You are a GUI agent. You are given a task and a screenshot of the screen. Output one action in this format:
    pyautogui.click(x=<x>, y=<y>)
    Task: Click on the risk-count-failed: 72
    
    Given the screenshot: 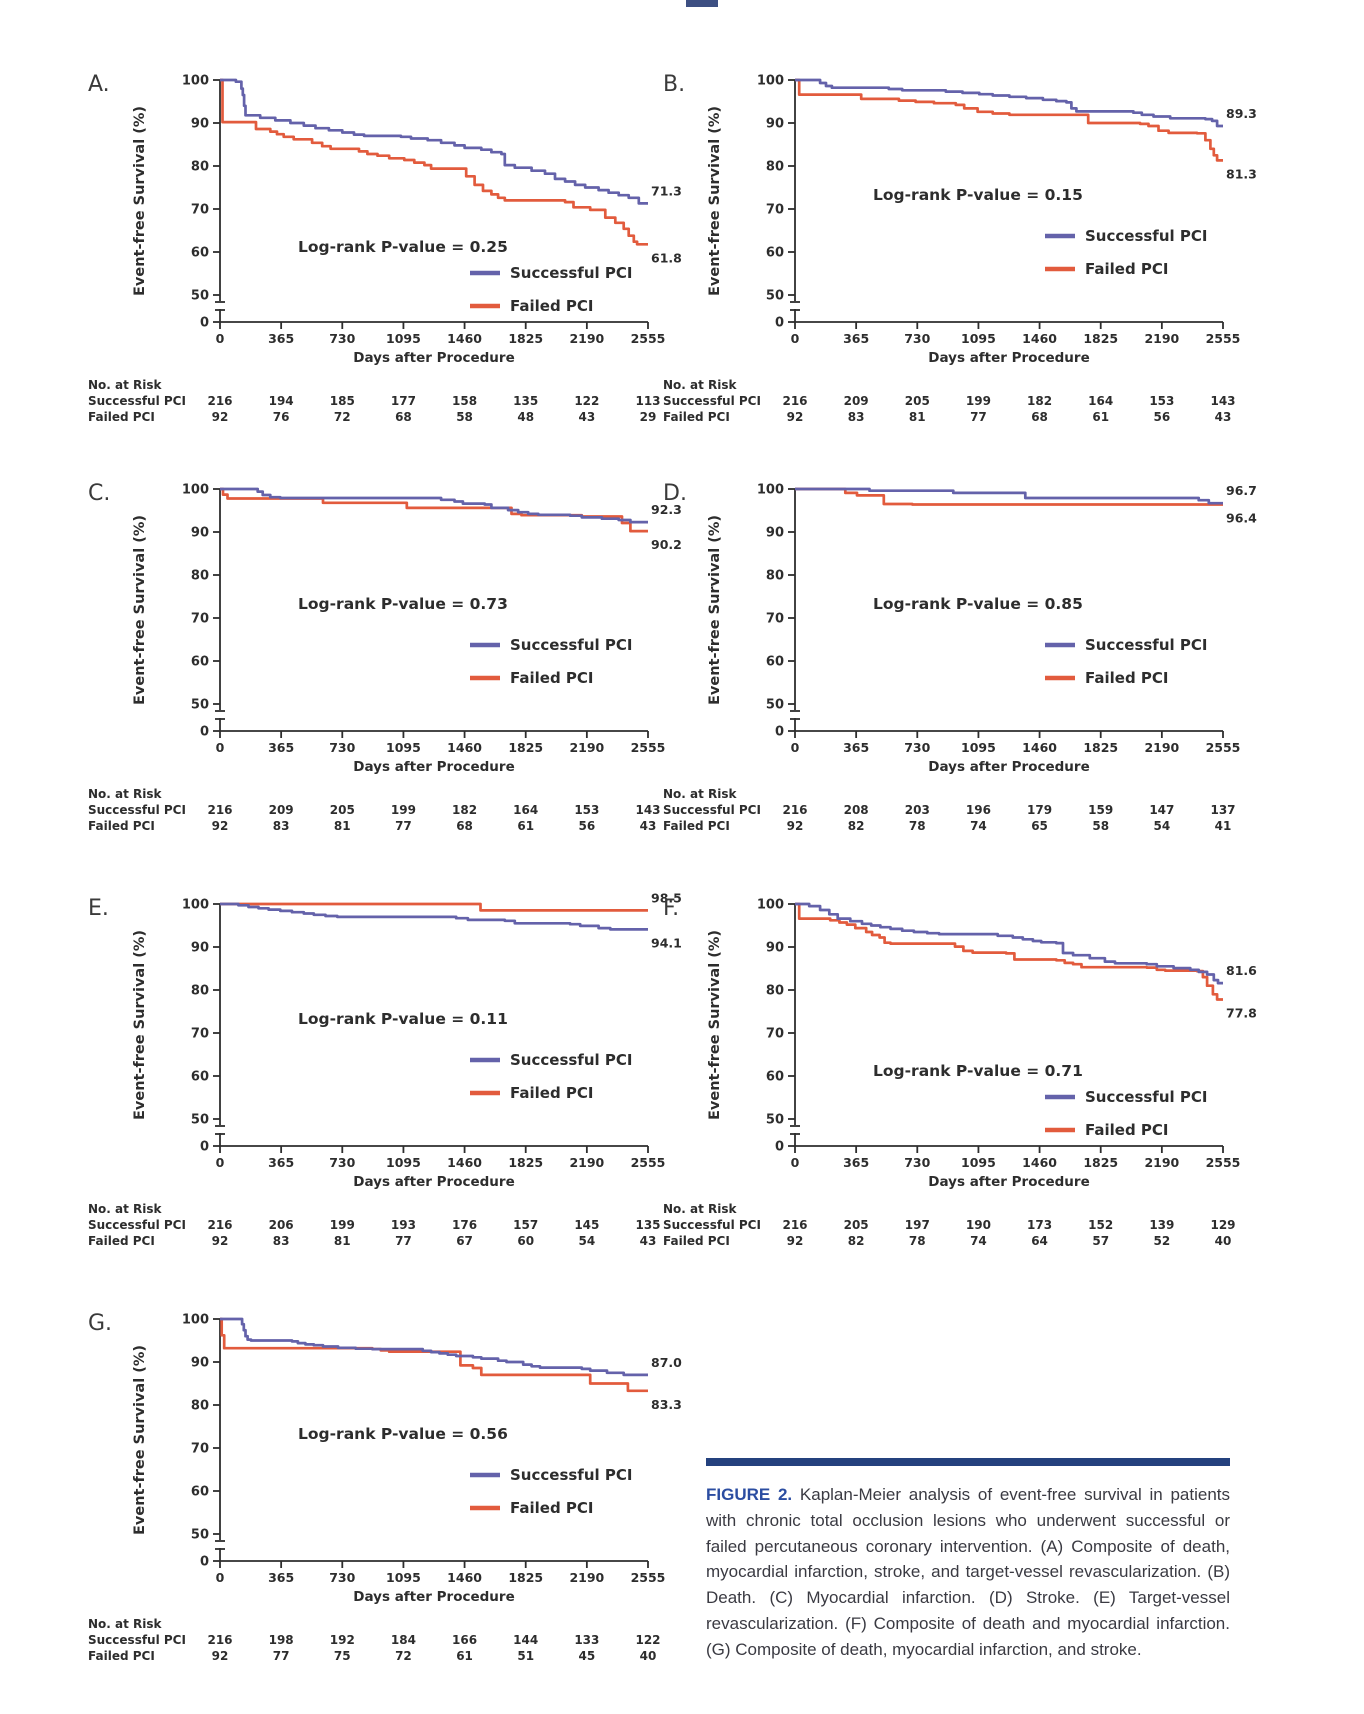 What is the action you would take?
    pyautogui.click(x=403, y=1656)
    